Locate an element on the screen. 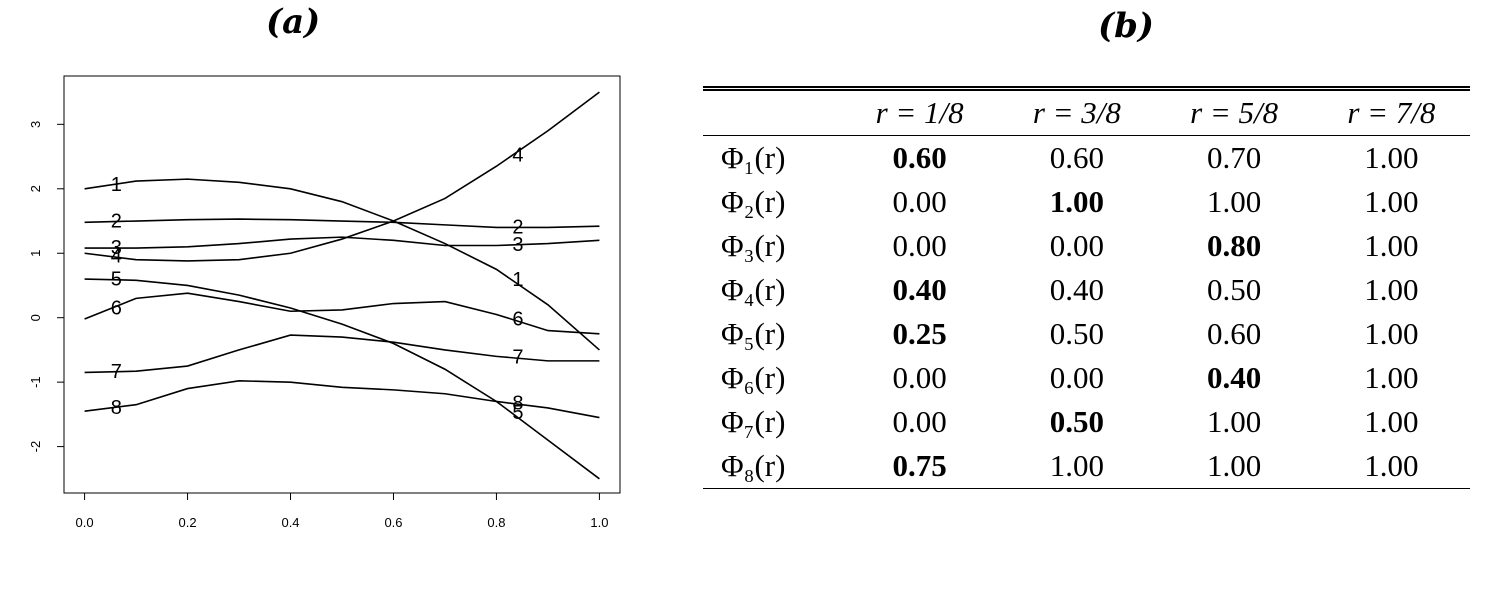  y-tick-label: -1 is located at coordinates (35, 382).